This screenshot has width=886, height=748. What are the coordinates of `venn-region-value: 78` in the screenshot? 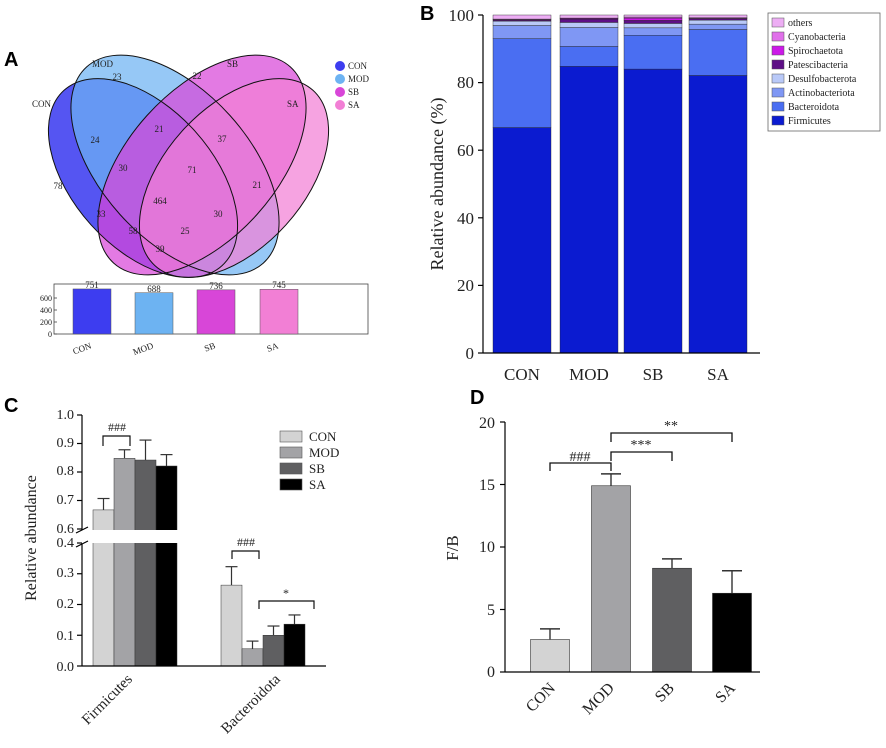 It's located at (59, 186).